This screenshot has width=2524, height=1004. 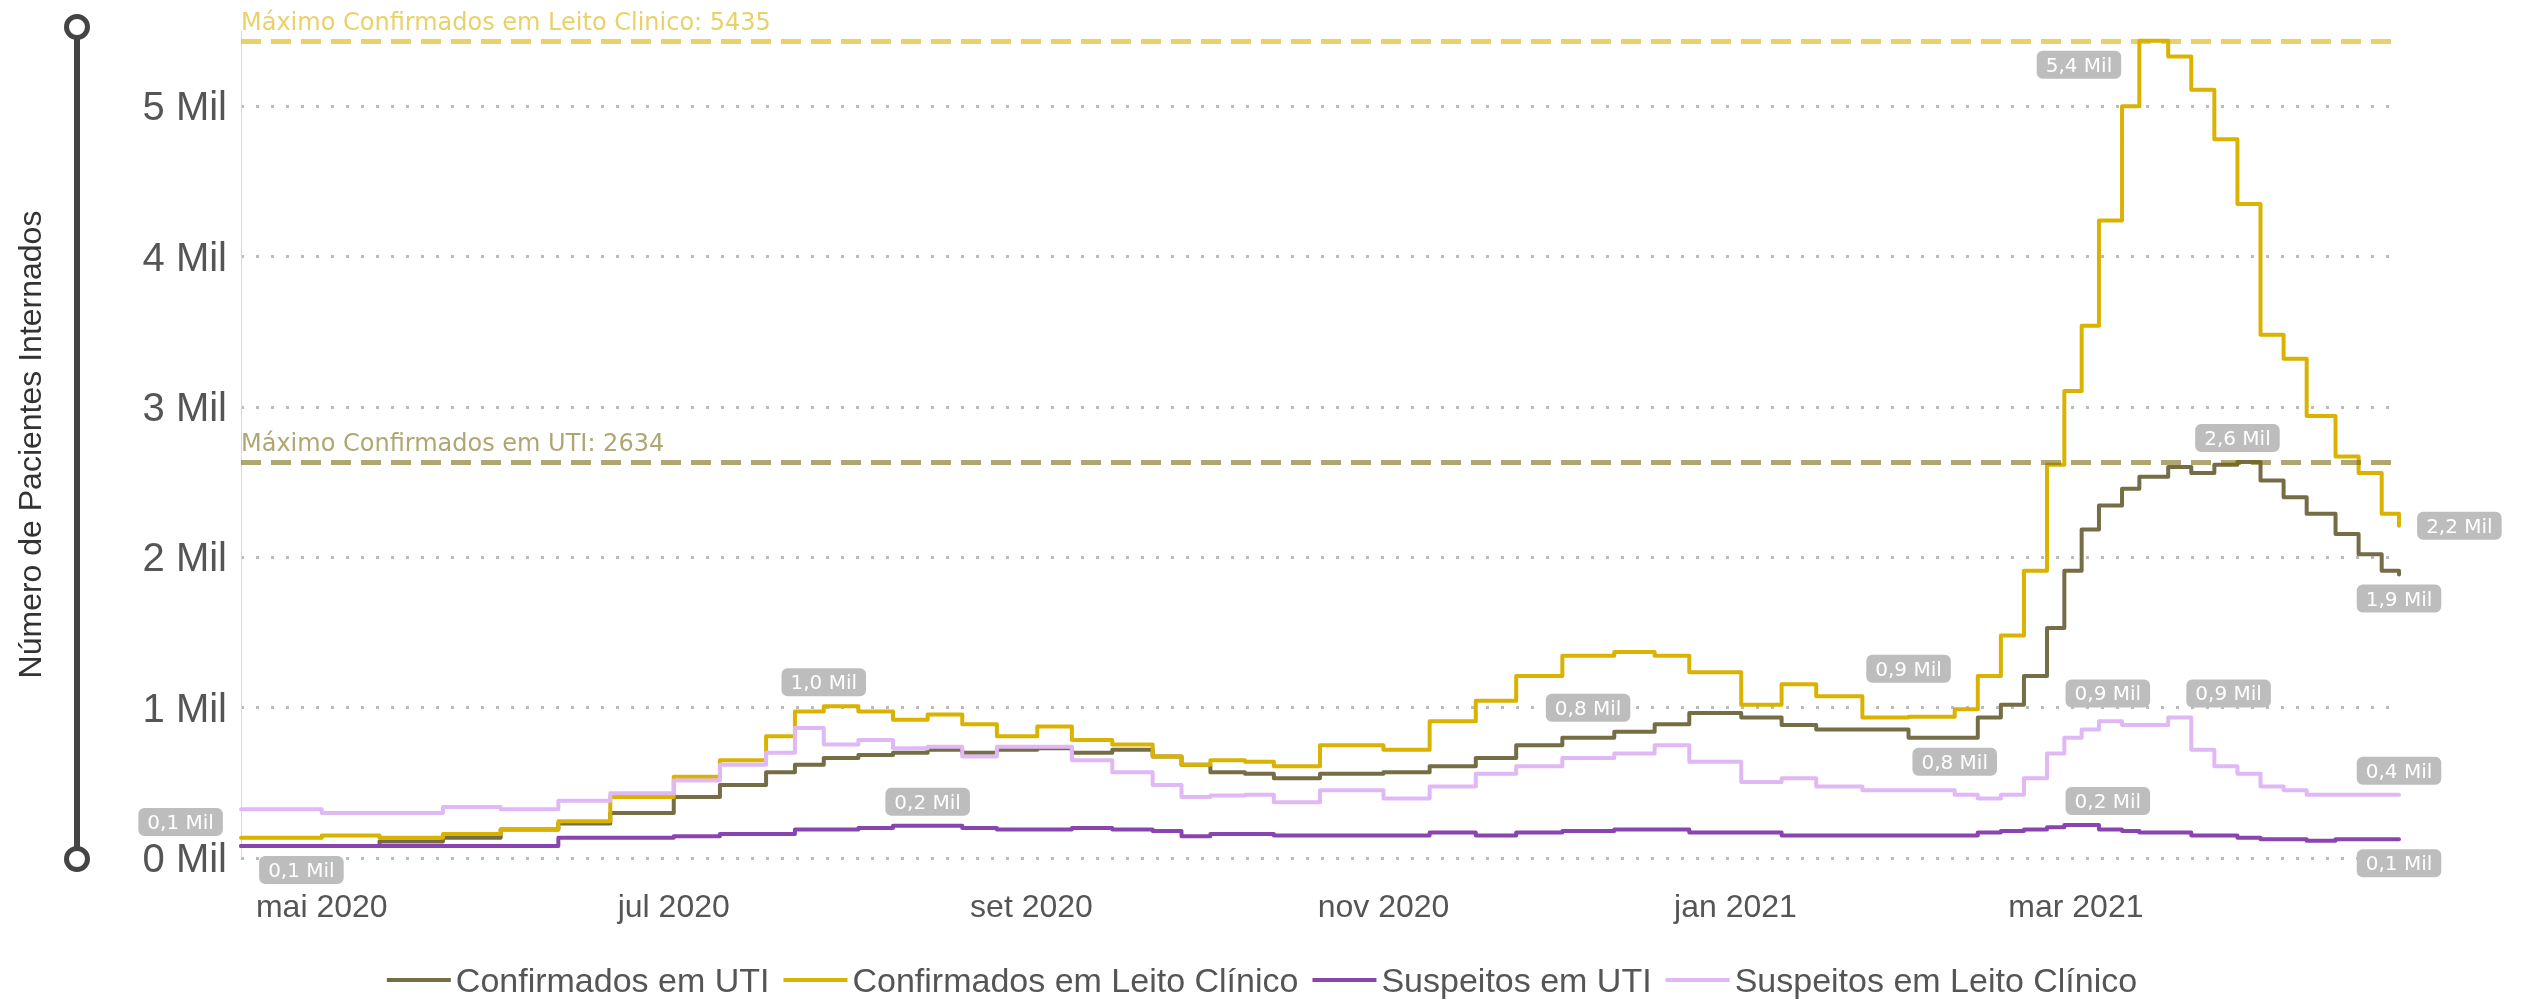 I want to click on data-label: 2,6 Mil, so click(x=2237, y=437).